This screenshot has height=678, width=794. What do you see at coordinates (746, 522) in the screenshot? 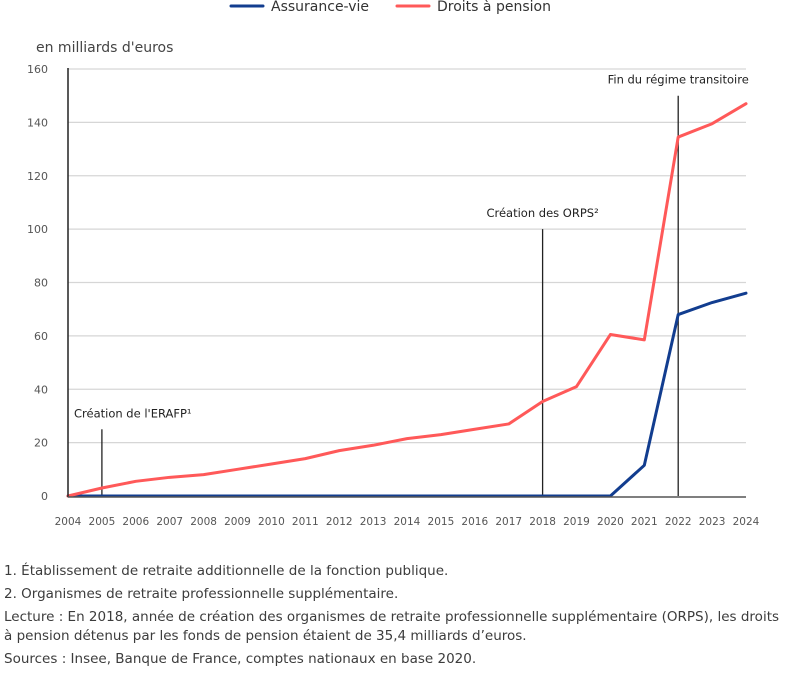
I see `x-tick-label: 2024` at bounding box center [746, 522].